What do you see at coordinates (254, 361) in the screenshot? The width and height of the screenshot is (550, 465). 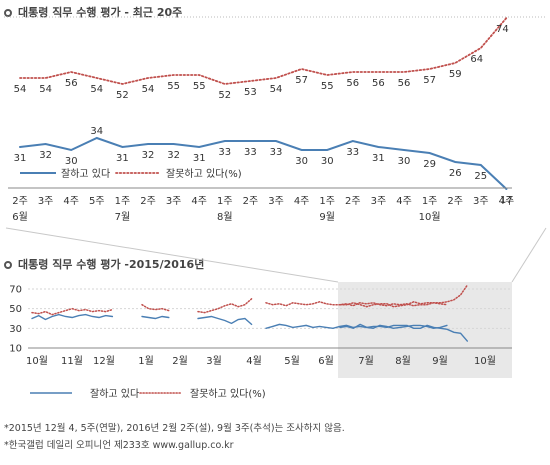 I see `chart2-month-label: 4월` at bounding box center [254, 361].